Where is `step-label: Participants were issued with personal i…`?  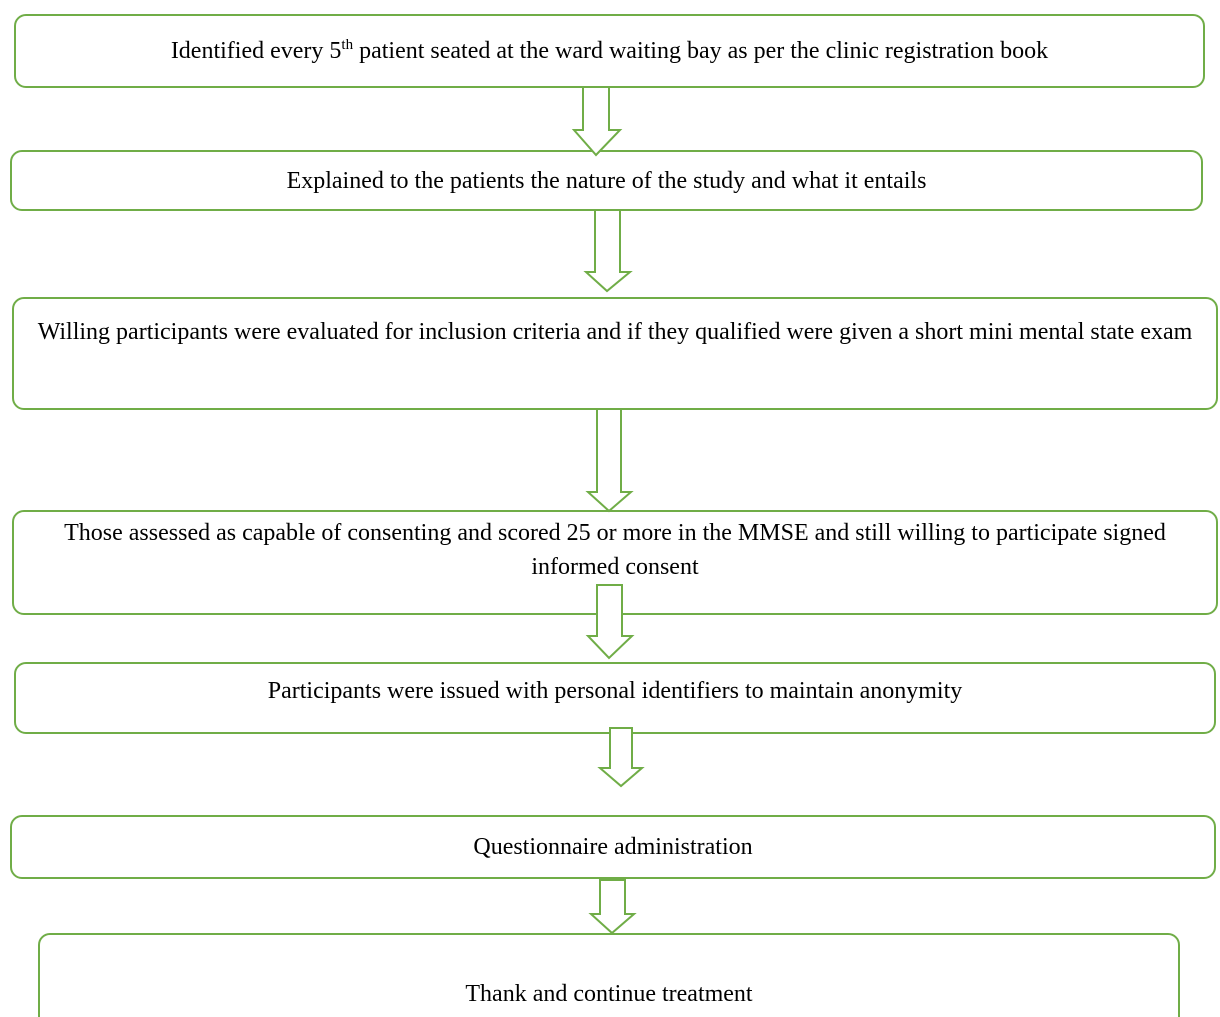
step-label: Participants were issued with personal i… is located at coordinates (615, 691).